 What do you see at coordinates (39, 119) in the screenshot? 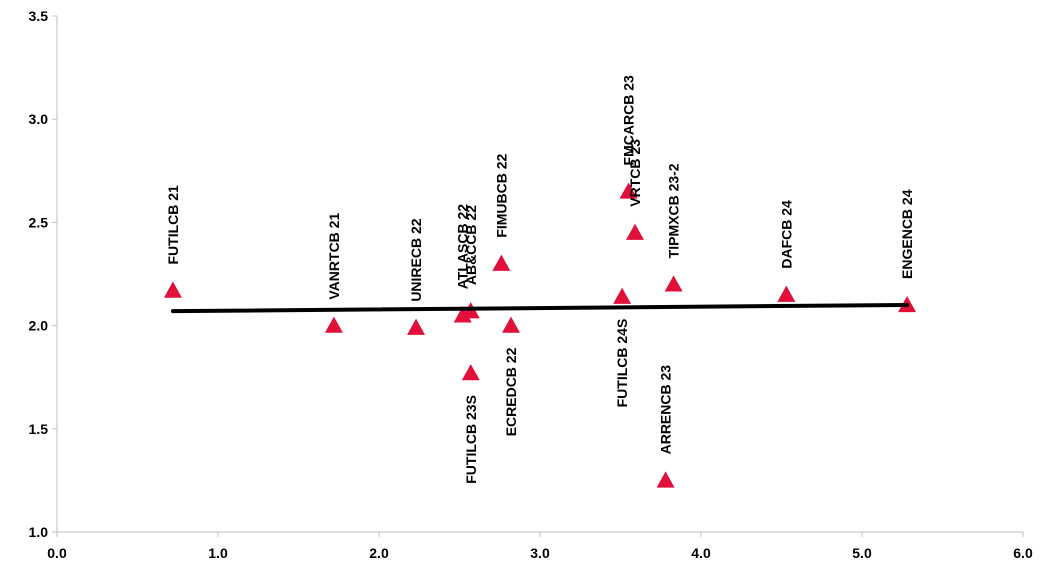
I see `y-tick-label: 3.0` at bounding box center [39, 119].